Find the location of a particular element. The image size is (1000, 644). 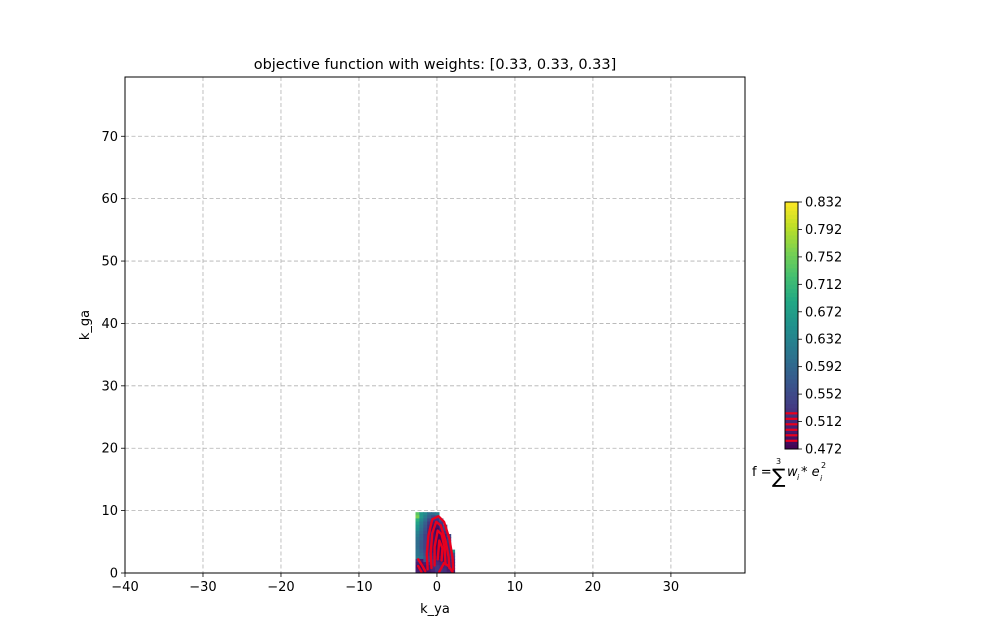

objective-formula: f = ∑ 3 w i * e i 2 is located at coordinates (789, 472).